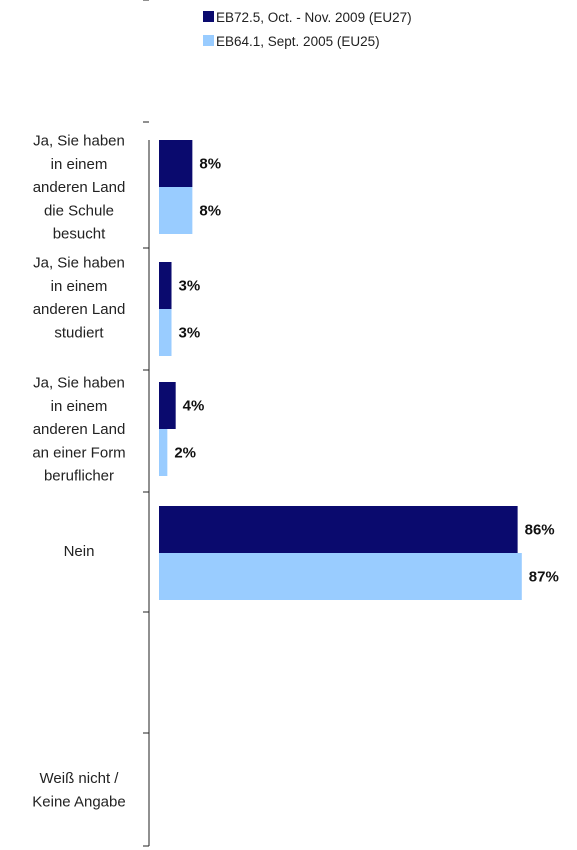 The height and width of the screenshot is (850, 577). I want to click on data-label: 87%, so click(544, 577).